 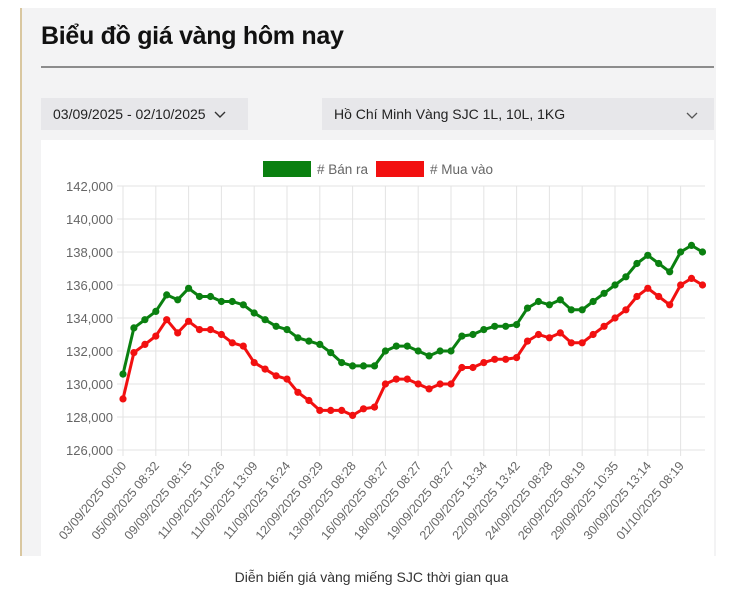 I want to click on location-product-select: Hồ Chí Minh Vàng SJC 1L, 10L, 1KG, so click(x=518, y=114).